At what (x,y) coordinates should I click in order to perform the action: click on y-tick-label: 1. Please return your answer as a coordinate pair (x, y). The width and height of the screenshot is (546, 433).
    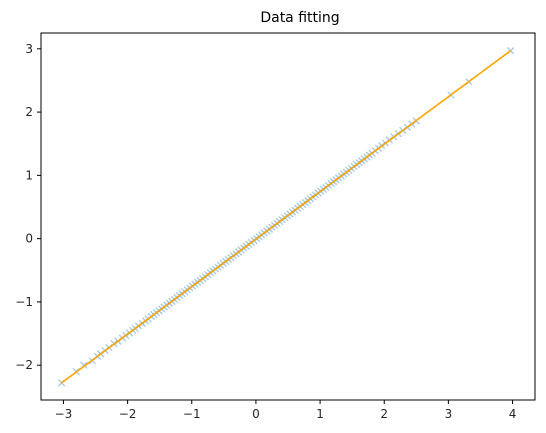
    Looking at the image, I should click on (29, 175).